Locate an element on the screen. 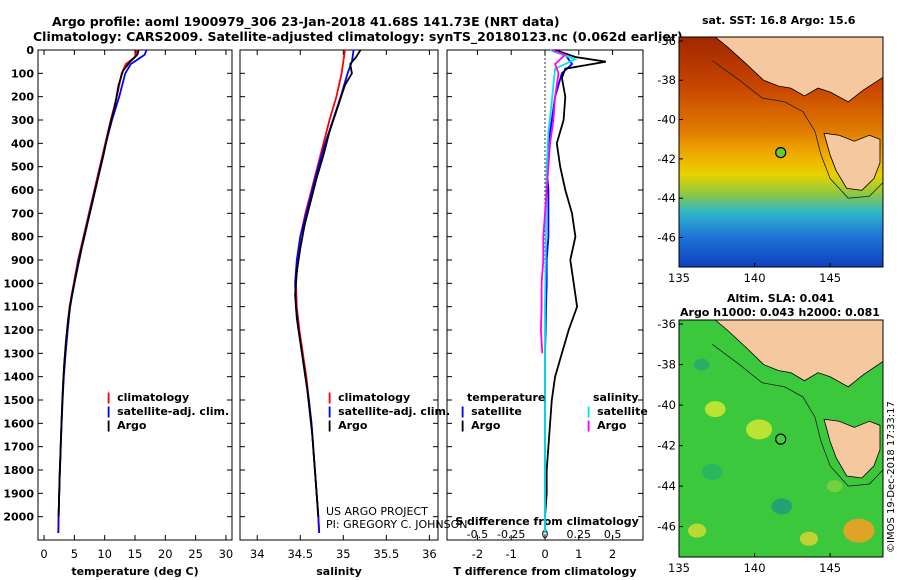 The image size is (900, 580). x-axis-label-2: T difference from climatology is located at coordinates (544, 571).